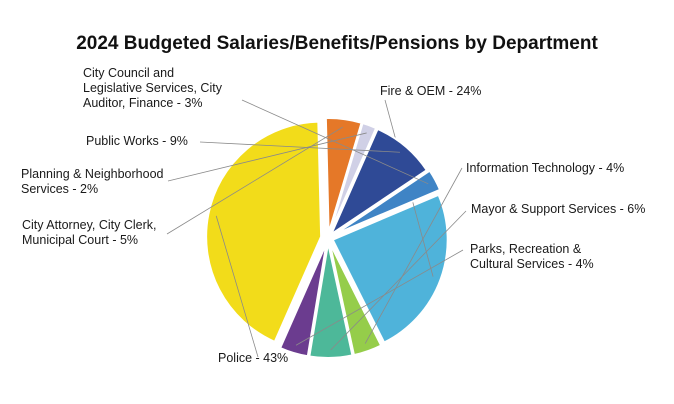  Describe the element at coordinates (92, 174) in the screenshot. I see `slice-label-line: Planning & Neighborhood` at that location.